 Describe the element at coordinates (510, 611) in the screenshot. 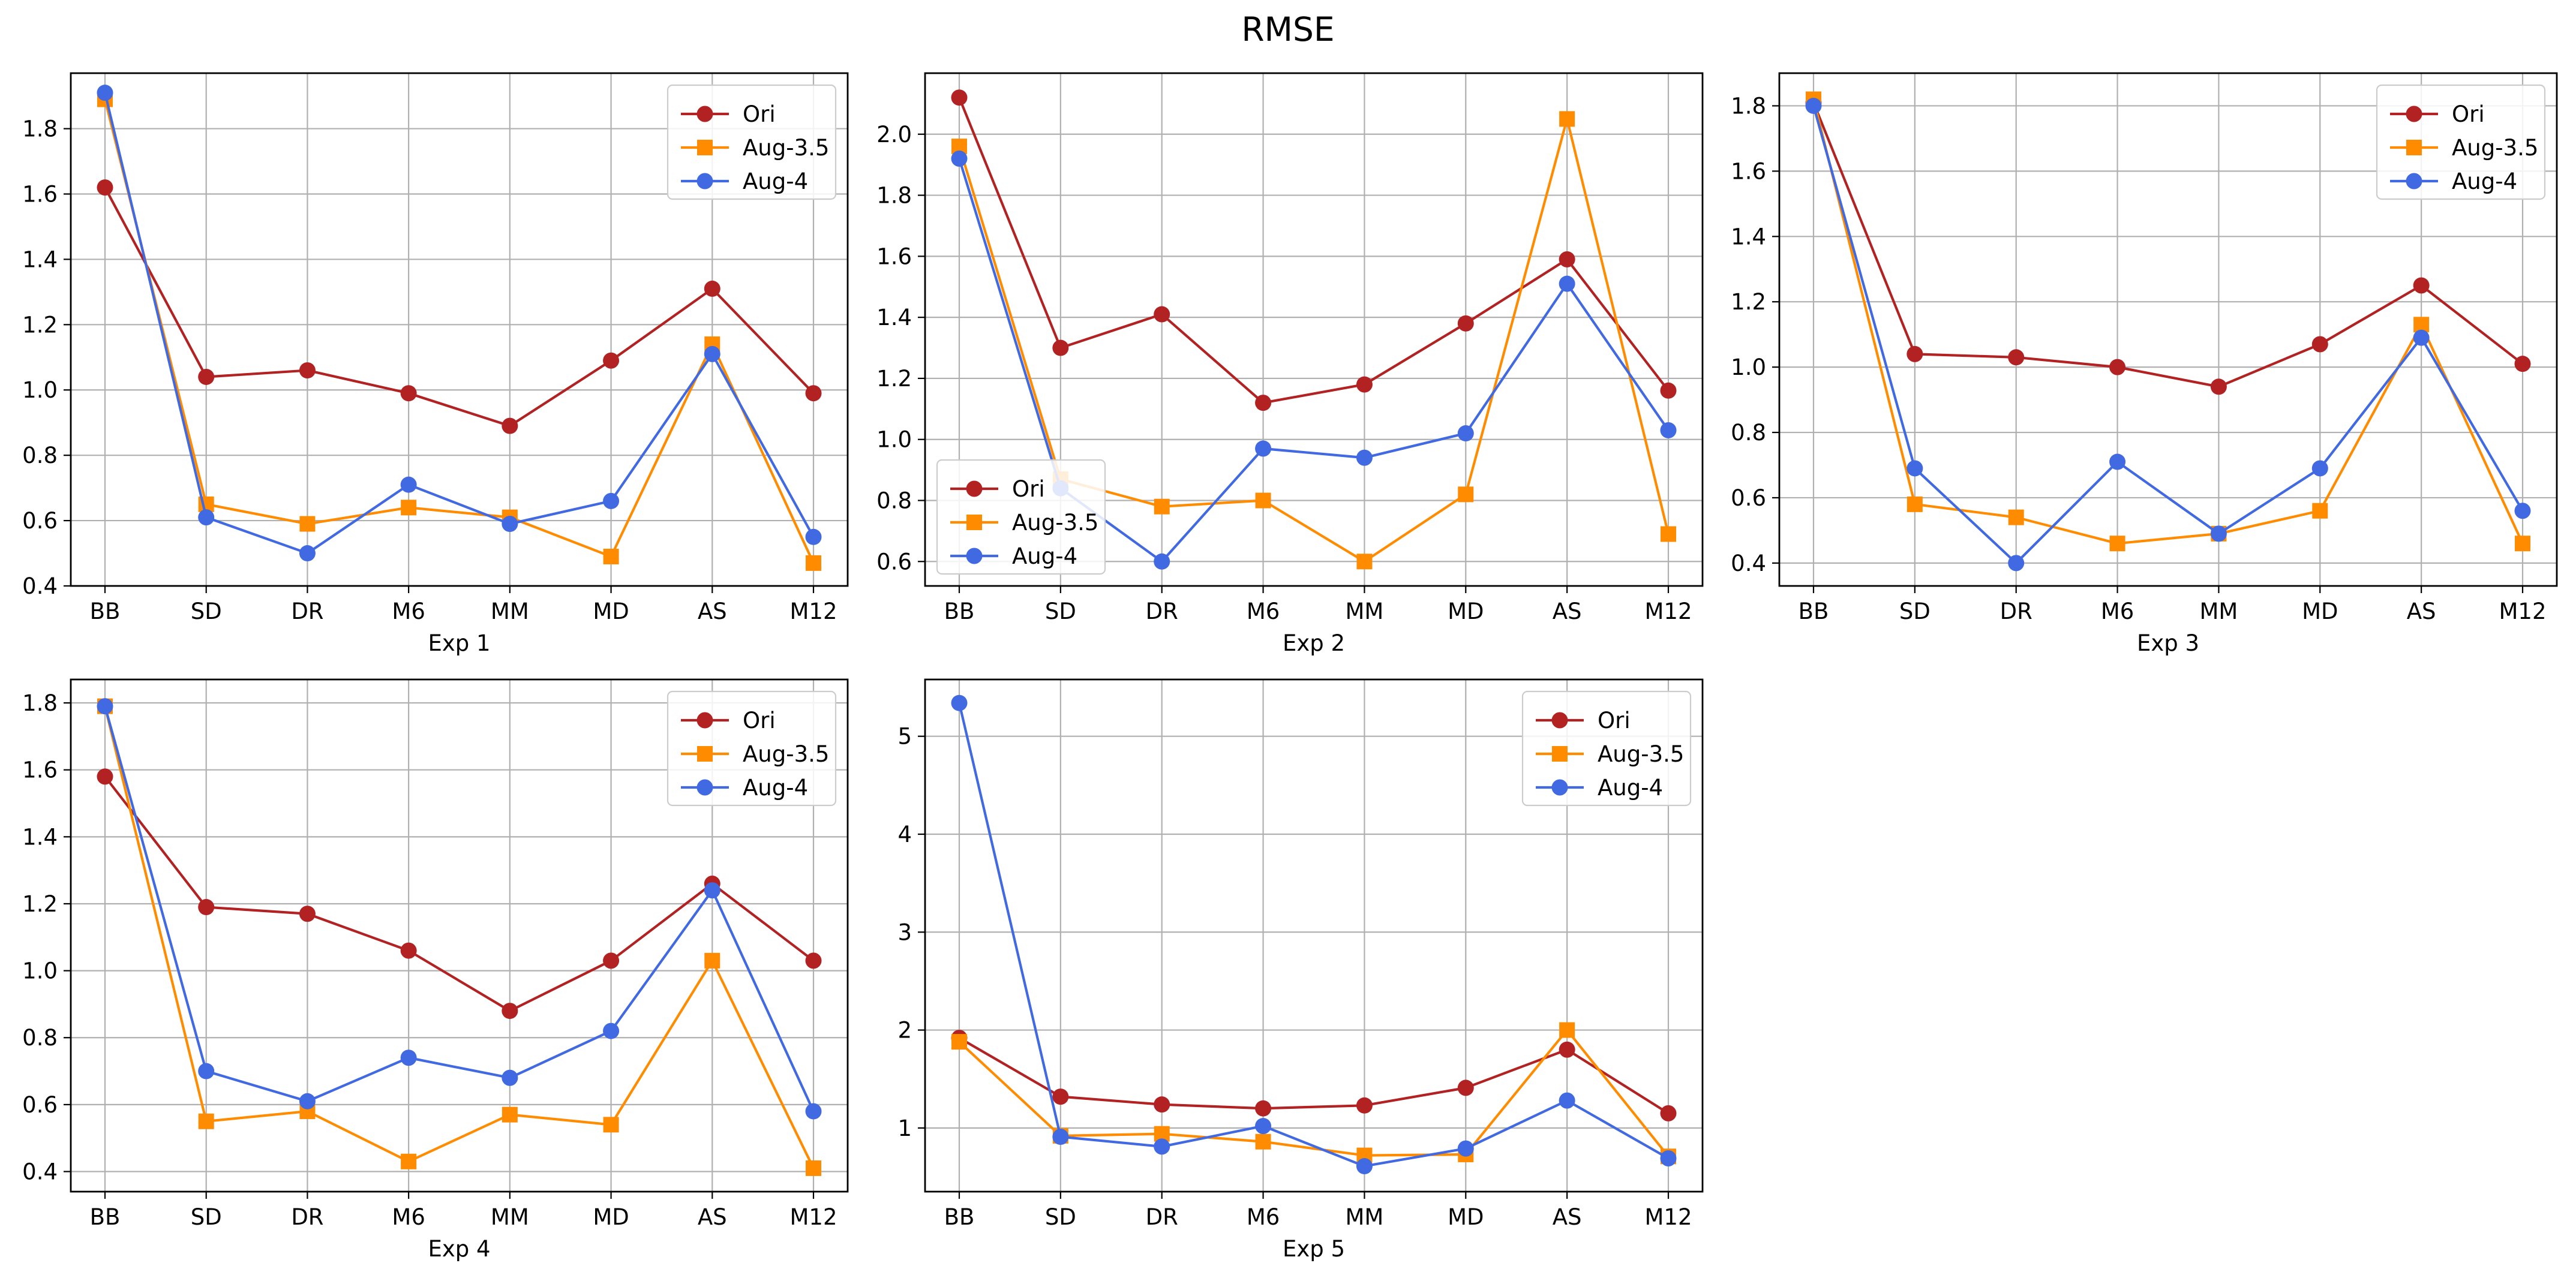

I see `x-tick-label: MM` at that location.